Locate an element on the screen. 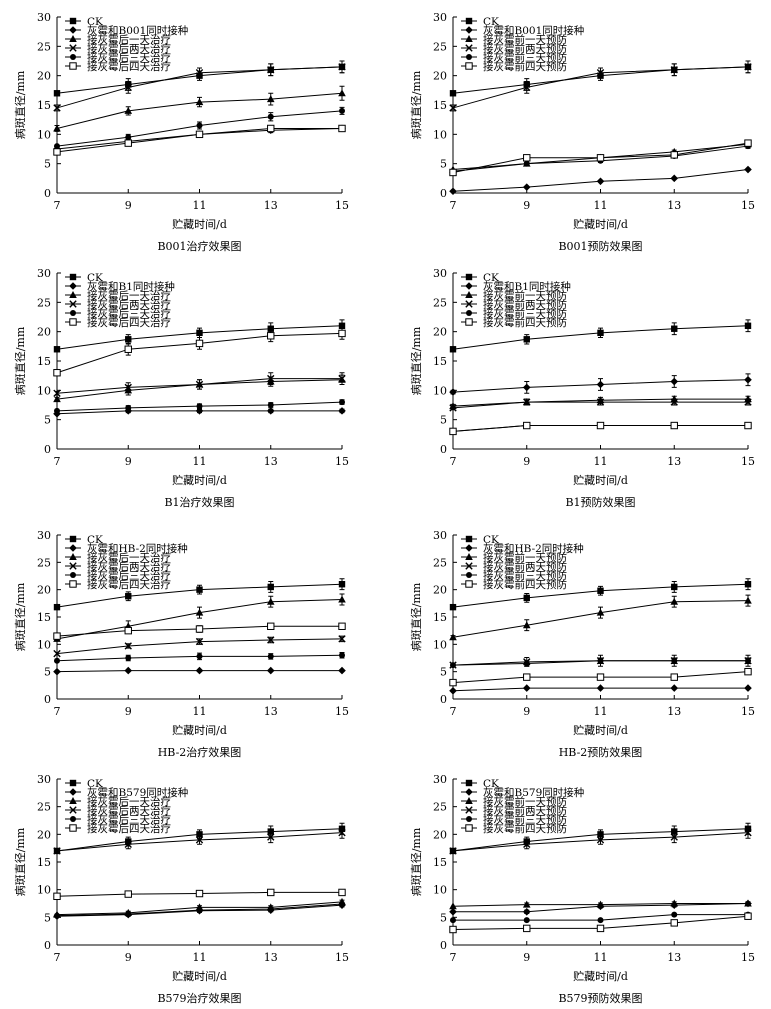 This screenshot has height=1009, width=771. y-tick-label: 0 is located at coordinates (443, 193).